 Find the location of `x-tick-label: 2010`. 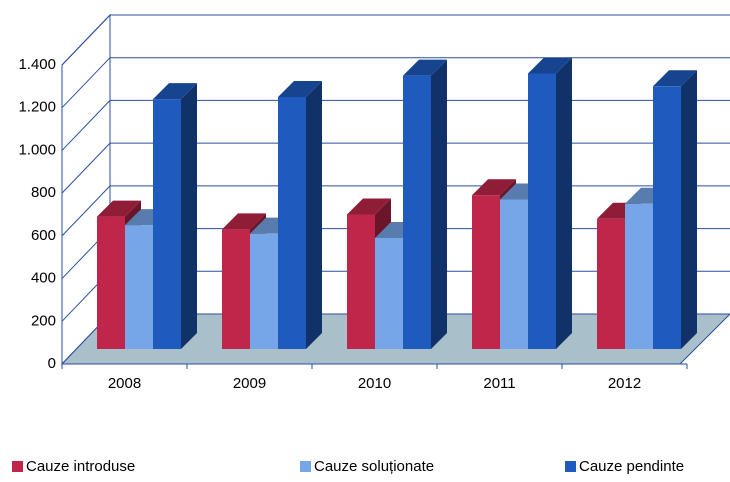

x-tick-label: 2010 is located at coordinates (374, 383).